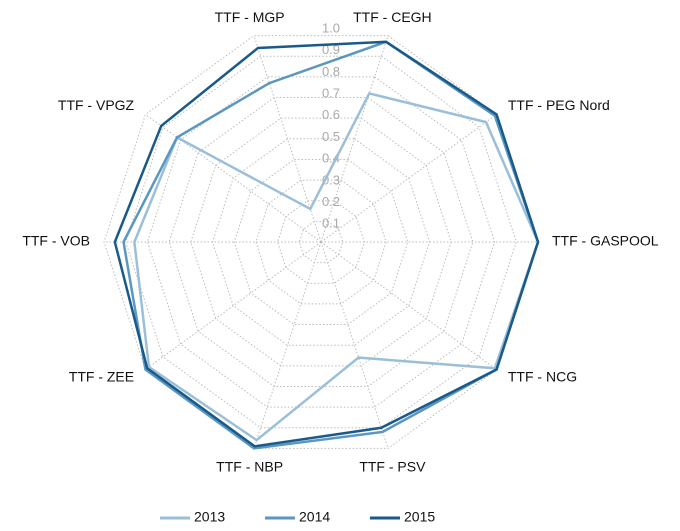 The width and height of the screenshot is (680, 531). What do you see at coordinates (559, 105) in the screenshot?
I see `category-label: TTF - PEG Nord` at bounding box center [559, 105].